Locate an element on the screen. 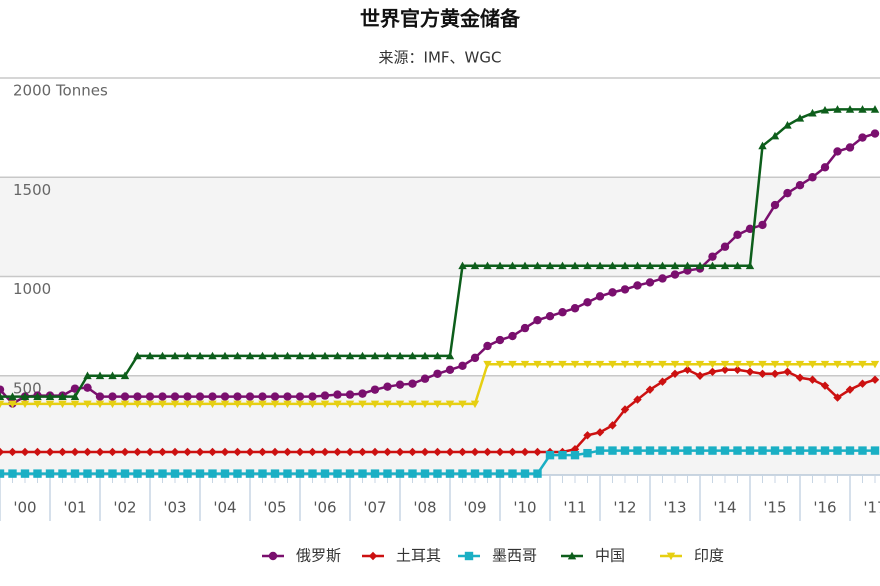 Image resolution: width=880 pixels, height=586 pixels. x-tick-label: '13 is located at coordinates (674, 508).